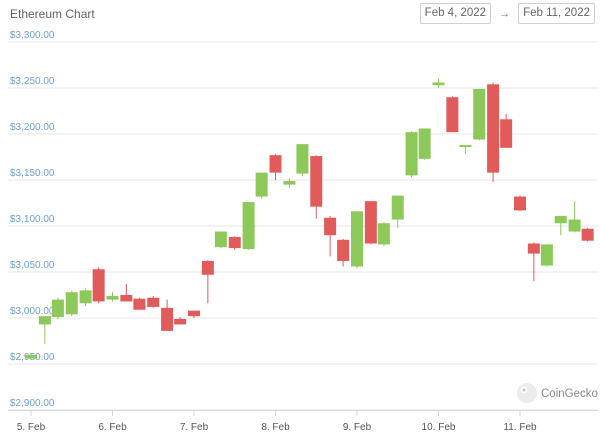 Image resolution: width=600 pixels, height=442 pixels. I want to click on date-range-picker: Feb 4, 2022 → Feb 11, 2022, so click(507, 13).